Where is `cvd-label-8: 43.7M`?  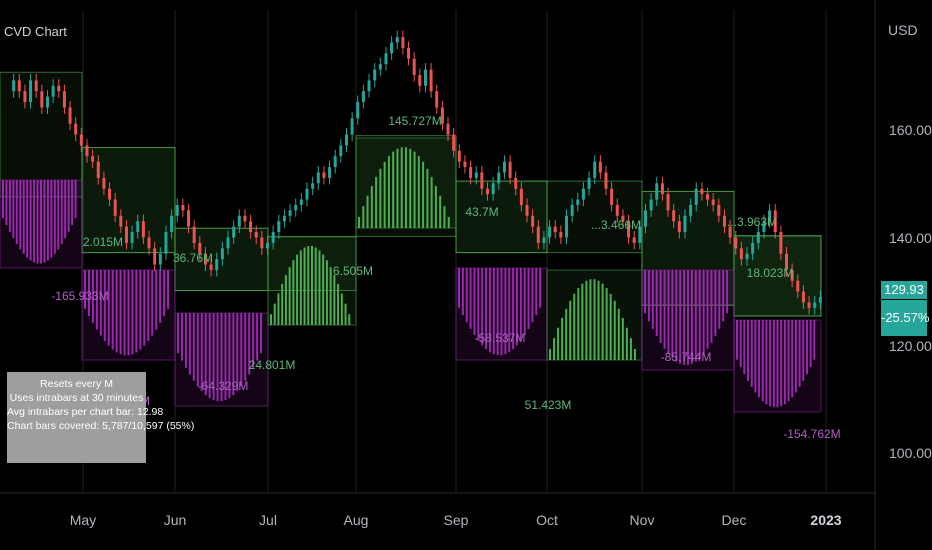
cvd-label-8: 43.7M is located at coordinates (481, 212).